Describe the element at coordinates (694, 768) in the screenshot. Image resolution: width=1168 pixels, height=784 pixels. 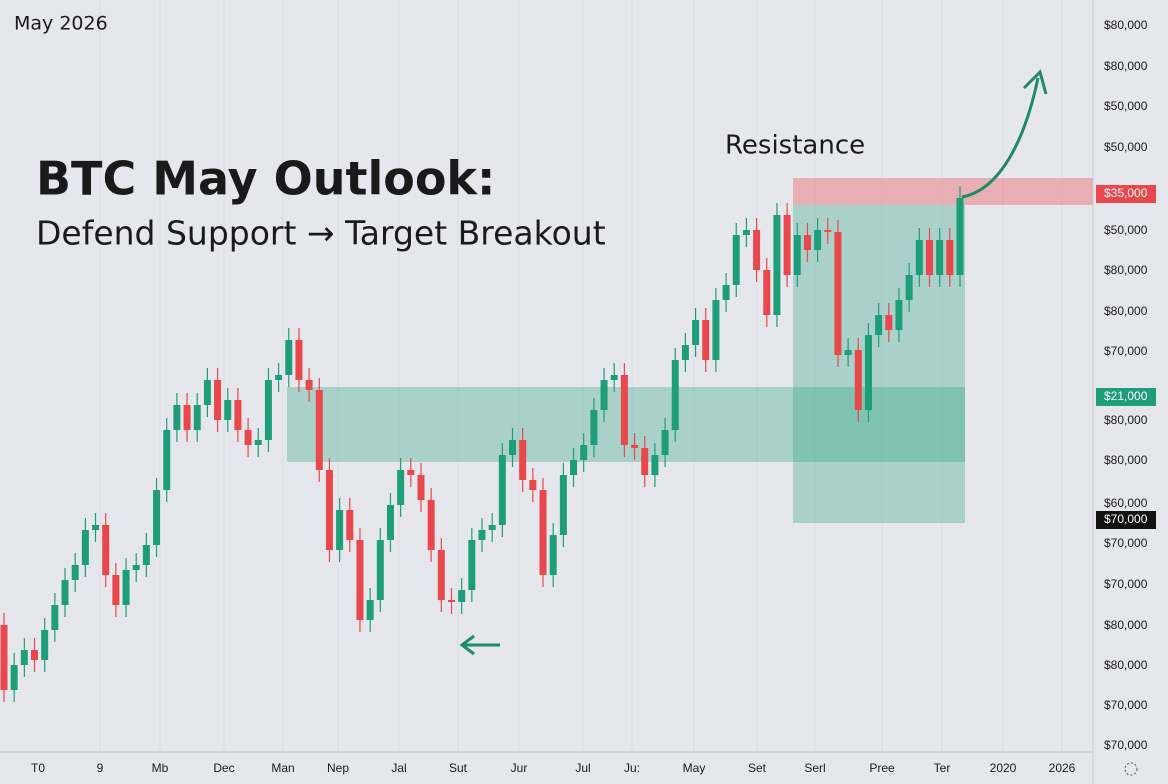
I see `x-label: May` at that location.